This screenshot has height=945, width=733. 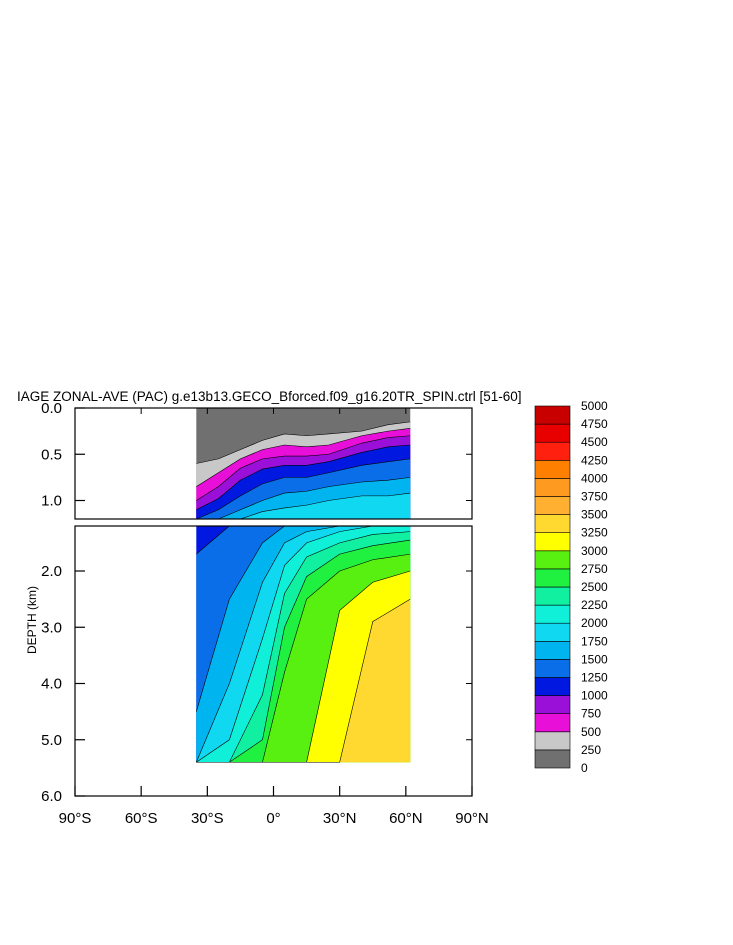 I want to click on colorbar-label: 500, so click(x=591, y=732).